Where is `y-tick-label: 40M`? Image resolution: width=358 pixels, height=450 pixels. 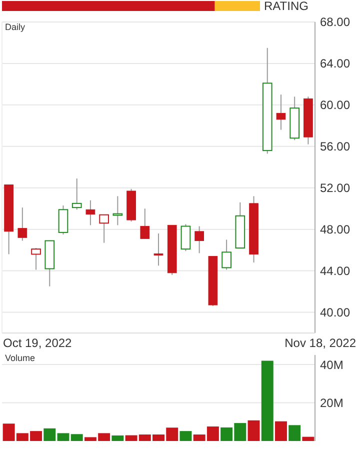
y-tick-label: 40M is located at coordinates (332, 365).